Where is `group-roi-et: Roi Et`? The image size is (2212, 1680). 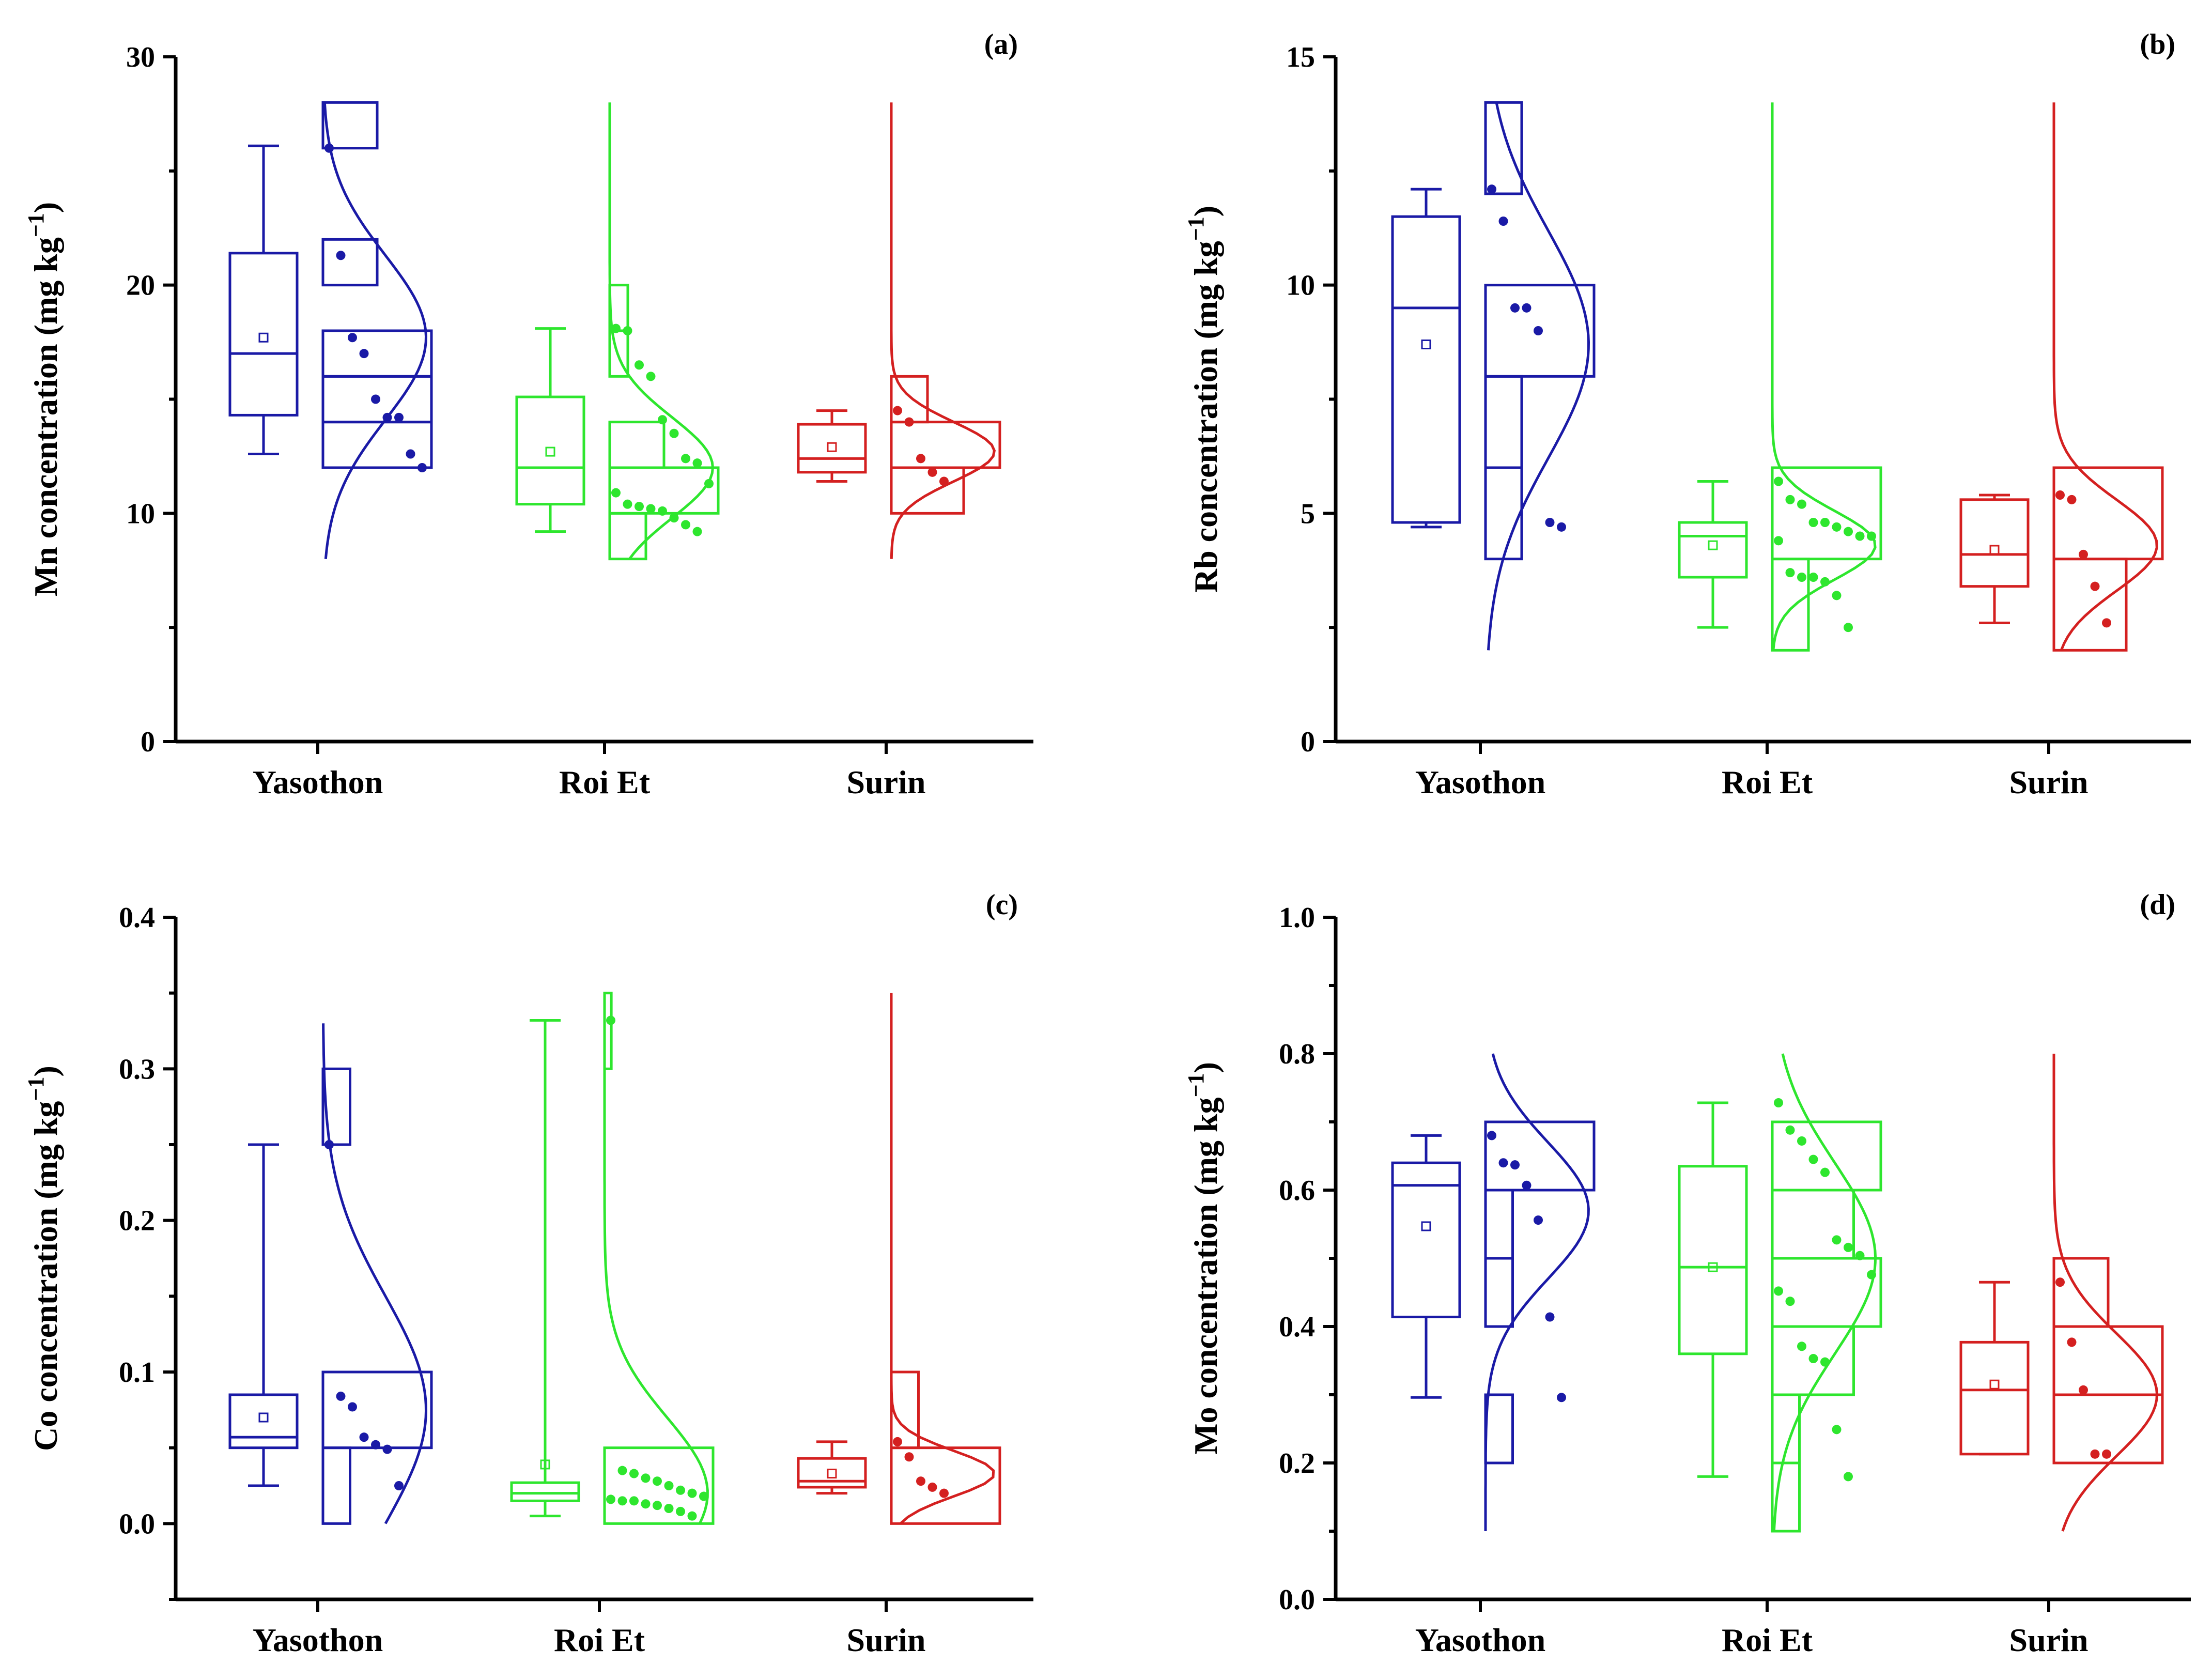 group-roi-et: Roi Et is located at coordinates (1780, 1355).